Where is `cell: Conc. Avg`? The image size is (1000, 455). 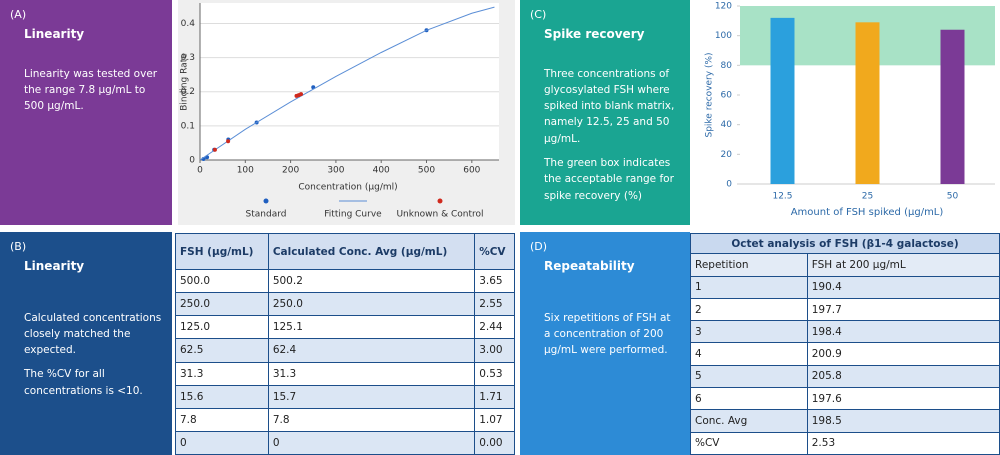
cell: Conc. Avg is located at coordinates (749, 421).